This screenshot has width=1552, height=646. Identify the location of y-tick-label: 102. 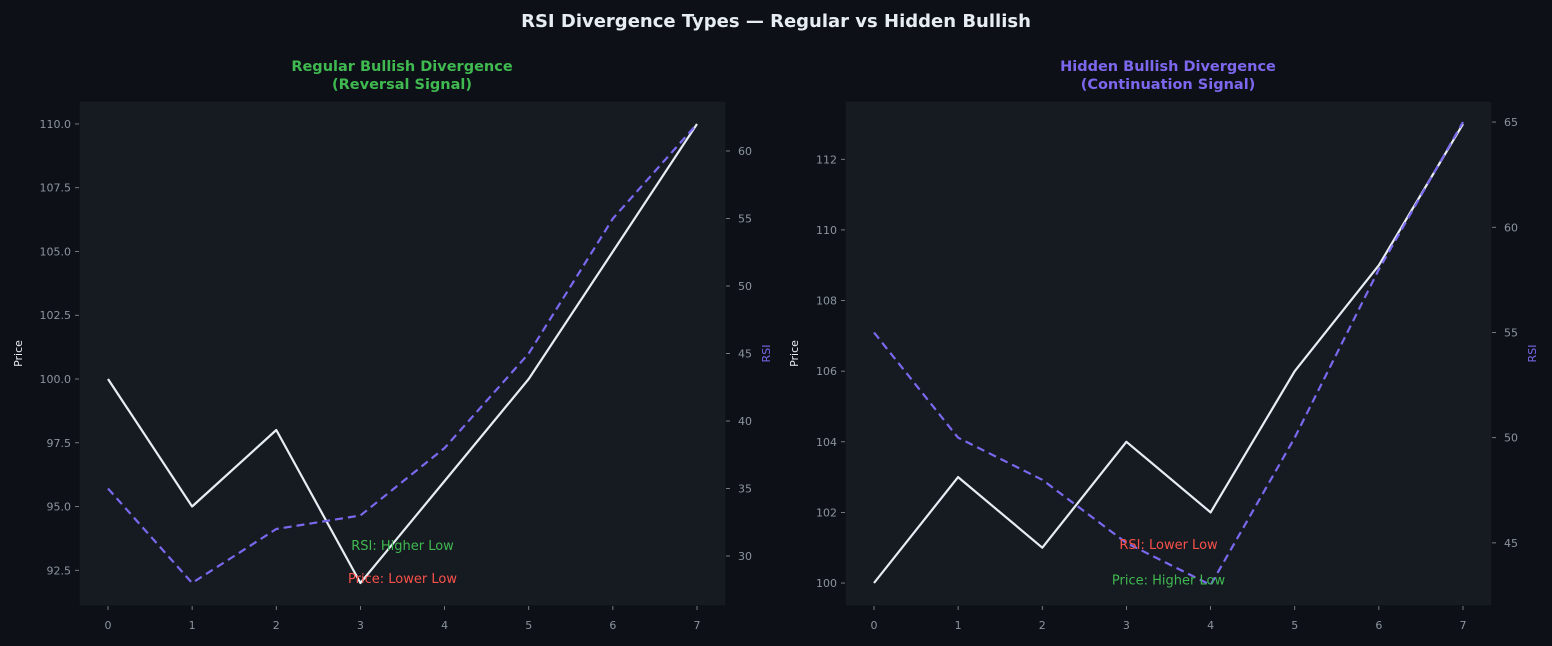
(826, 512).